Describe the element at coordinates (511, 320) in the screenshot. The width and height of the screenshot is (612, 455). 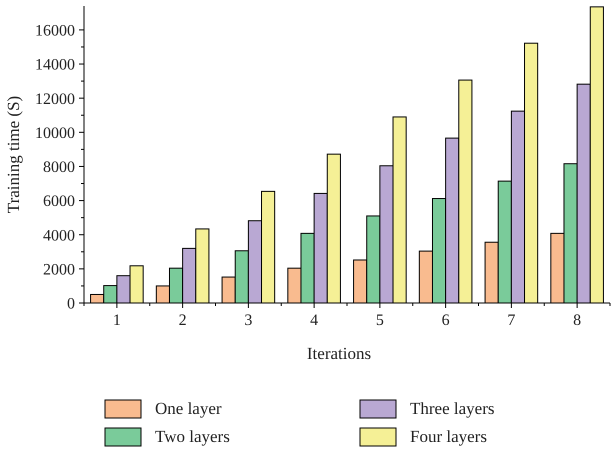
I see `x-tick-label: 7` at that location.